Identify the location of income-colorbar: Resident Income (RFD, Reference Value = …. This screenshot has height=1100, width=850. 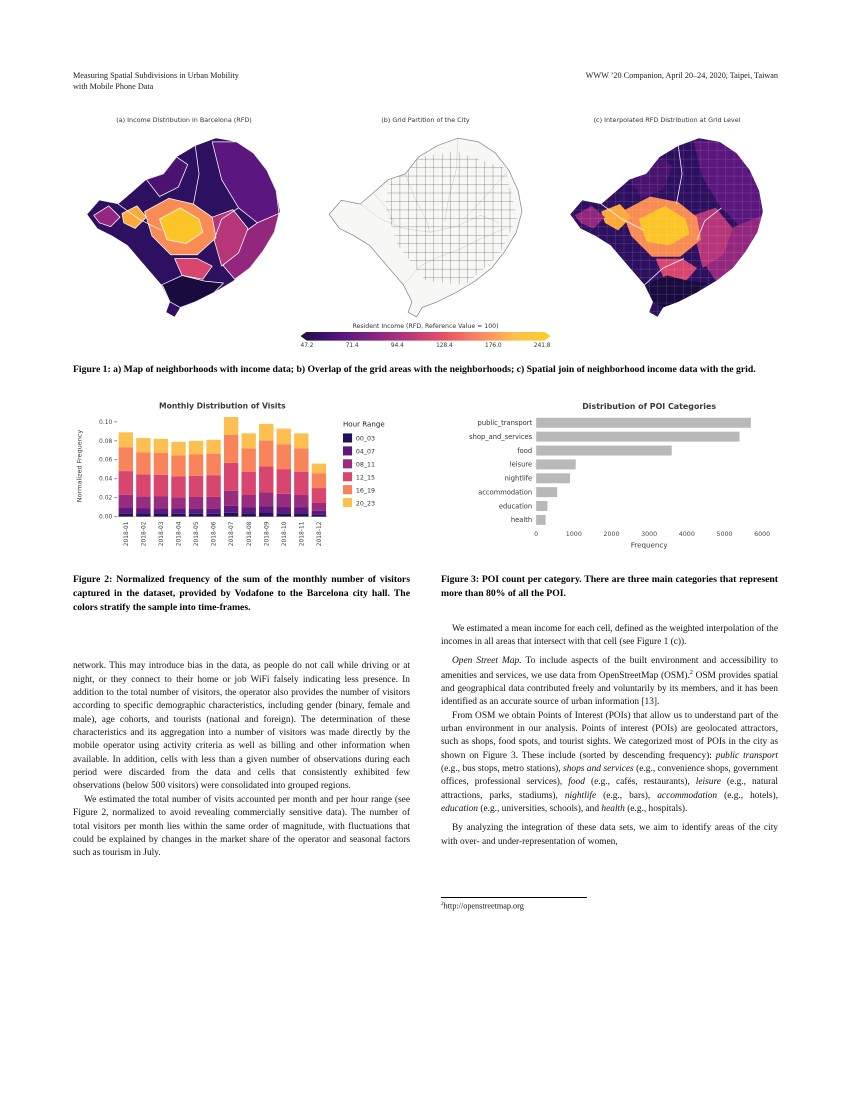
(425, 335).